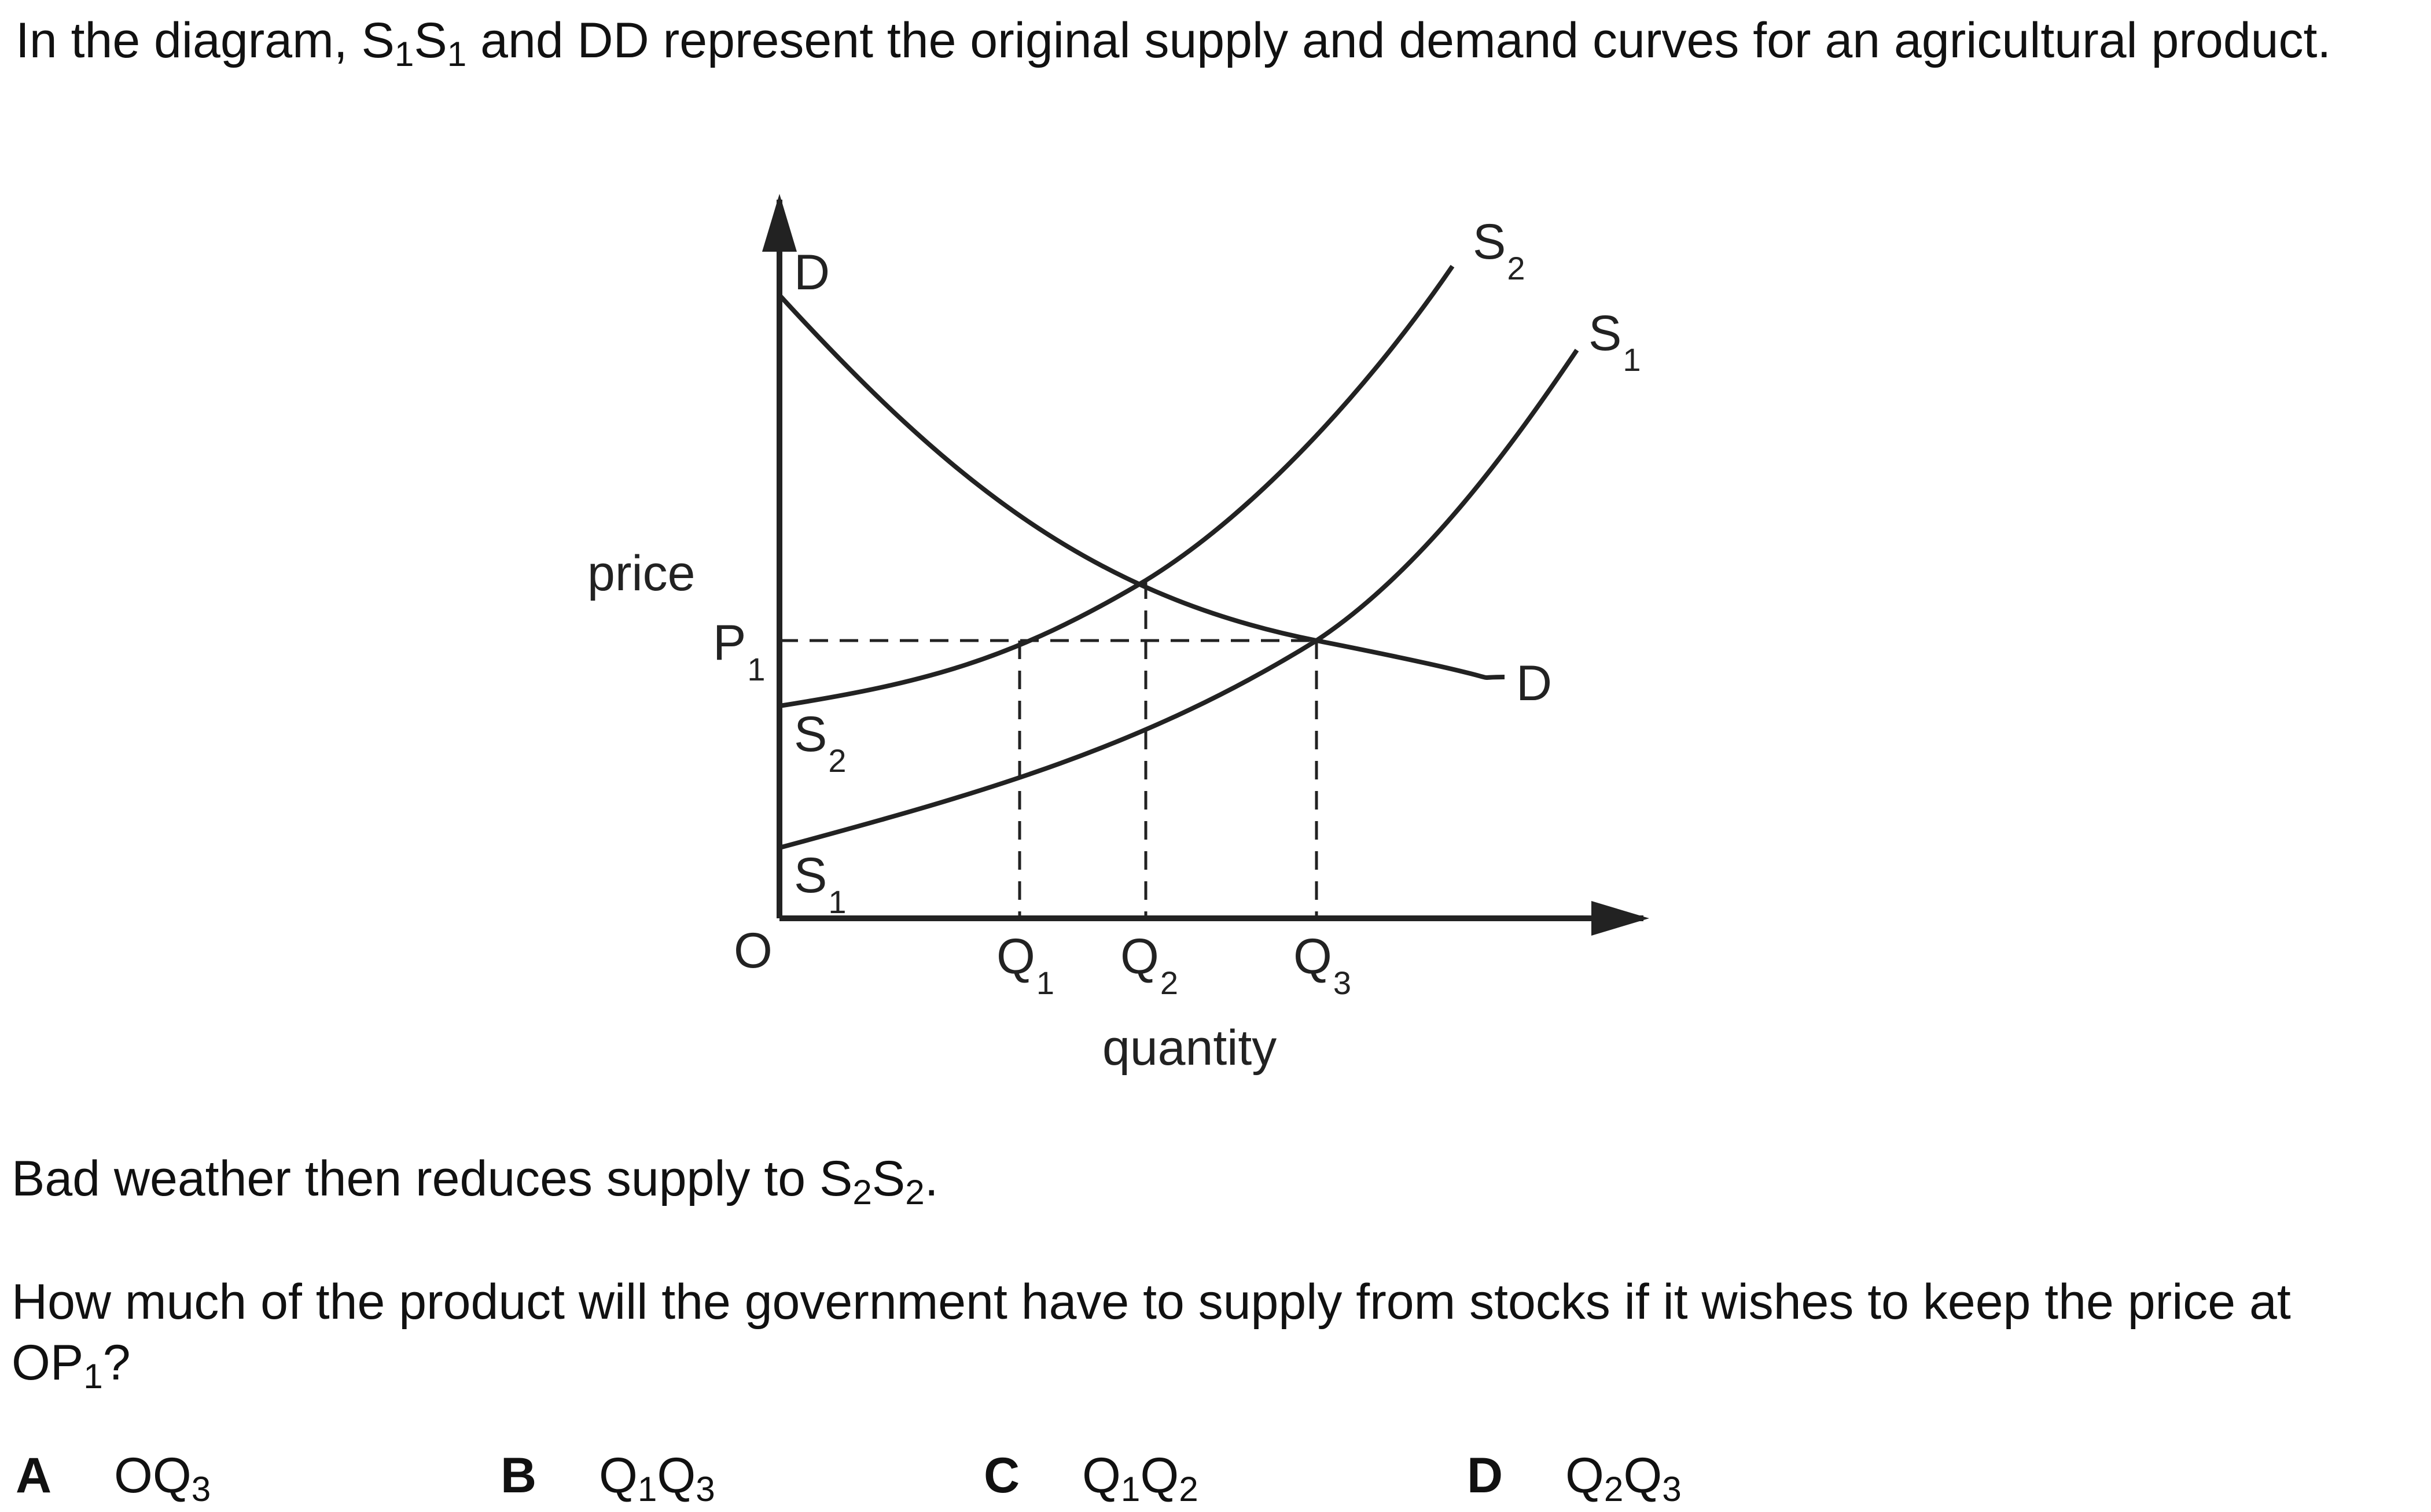 The width and height of the screenshot is (2431, 1512). Describe the element at coordinates (1534, 684) in the screenshot. I see `demand-label-bottom: D` at that location.